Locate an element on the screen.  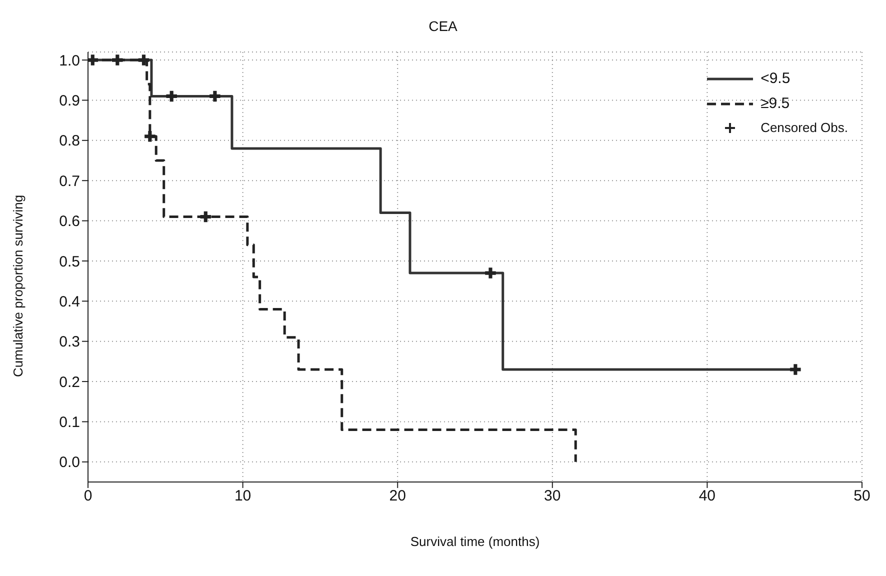
y-tick-label: 0.2 is located at coordinates (69, 382).